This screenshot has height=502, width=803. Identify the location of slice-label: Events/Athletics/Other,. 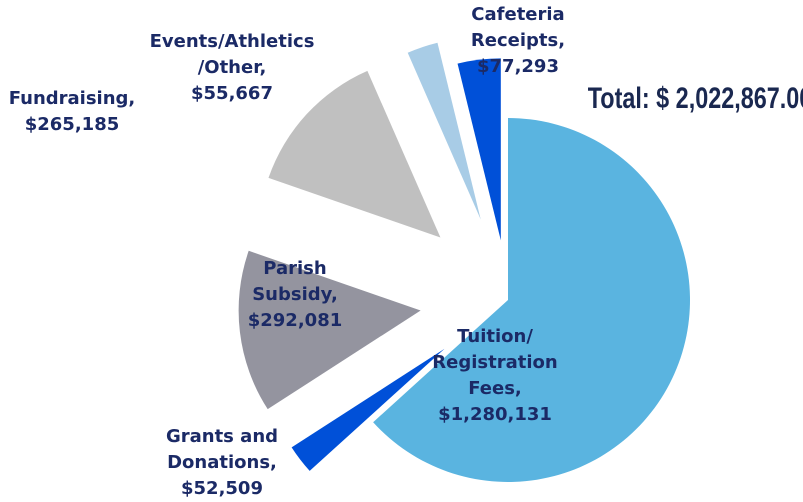
(232, 54).